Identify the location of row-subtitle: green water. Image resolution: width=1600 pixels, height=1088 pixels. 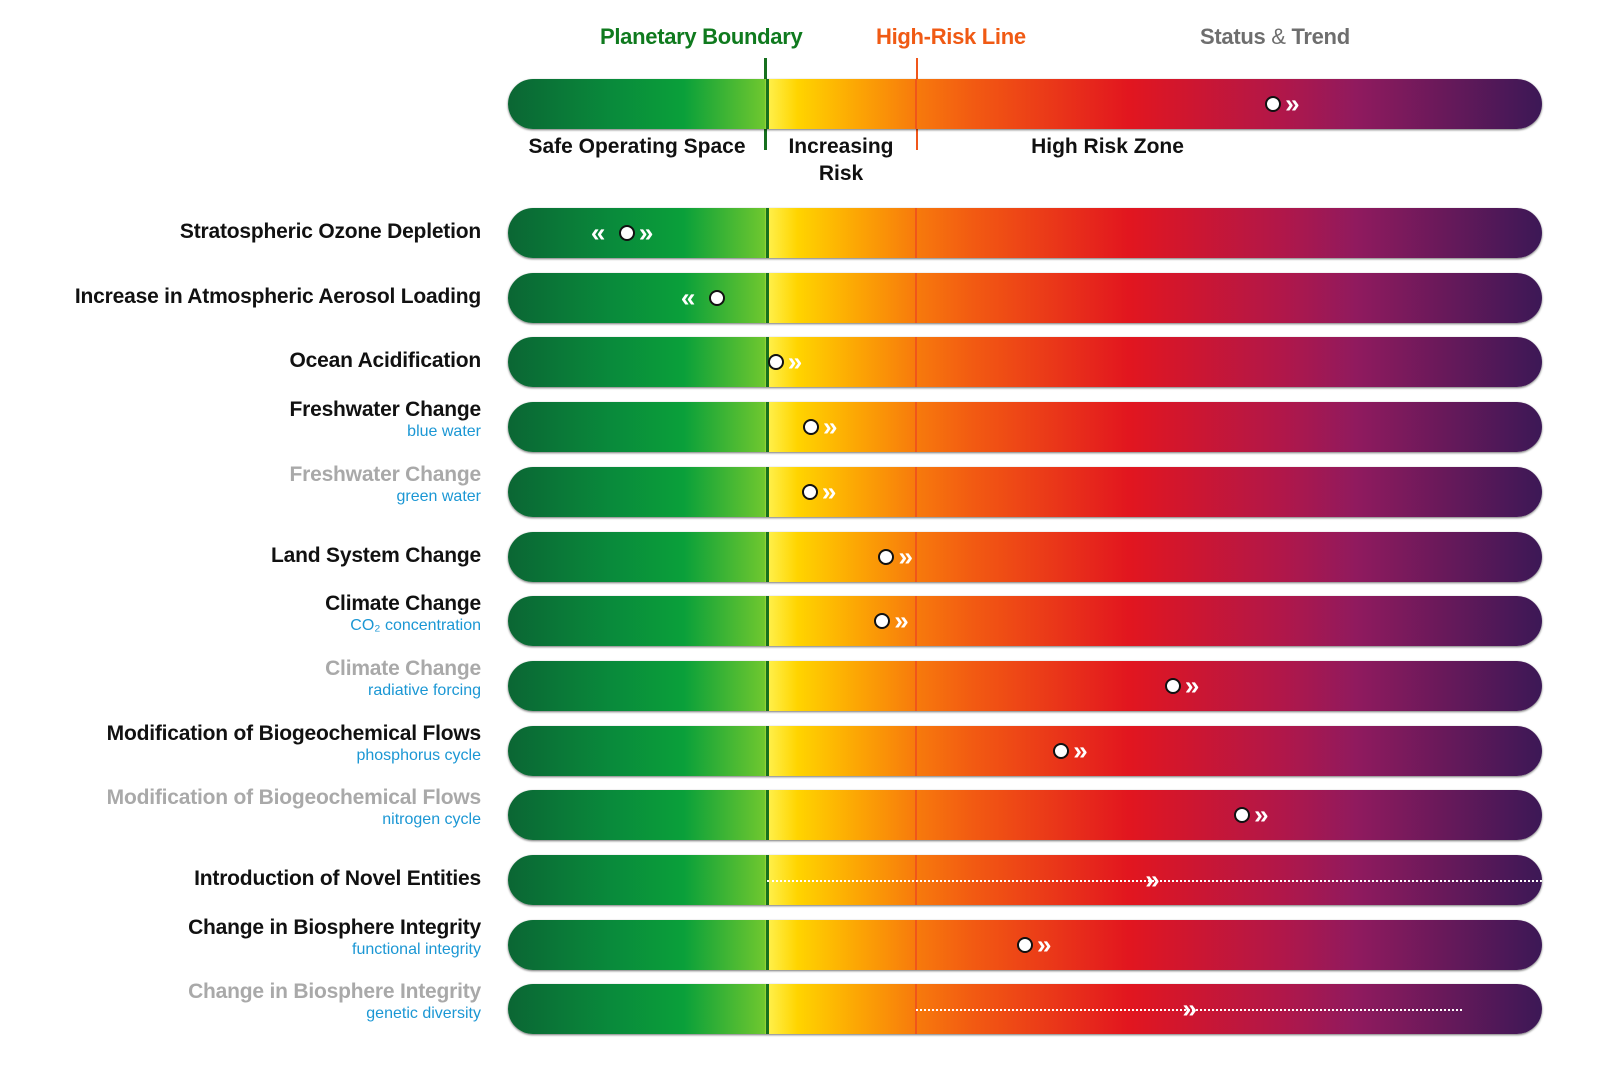
(439, 496).